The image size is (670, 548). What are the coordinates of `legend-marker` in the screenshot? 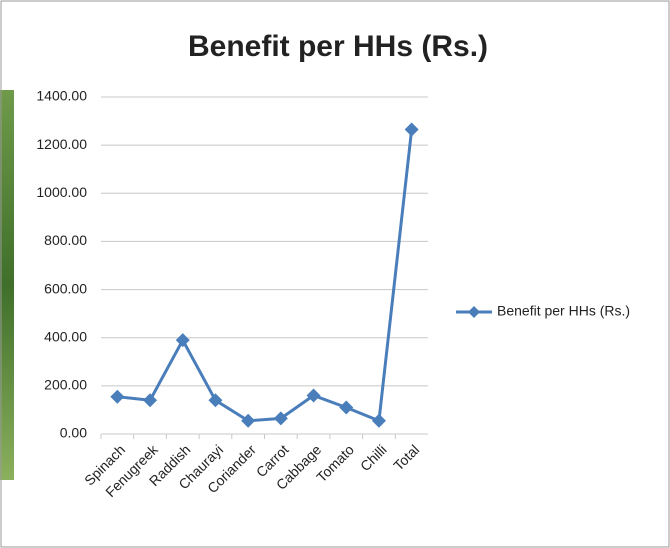 It's located at (474, 312).